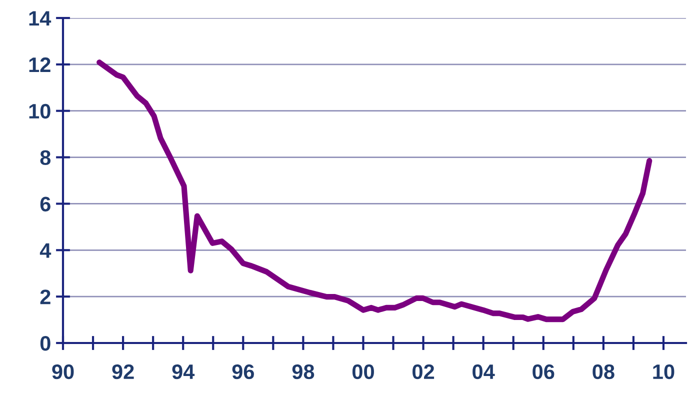 The height and width of the screenshot is (401, 691). Describe the element at coordinates (423, 372) in the screenshot. I see `x-tick-label: 02` at that location.